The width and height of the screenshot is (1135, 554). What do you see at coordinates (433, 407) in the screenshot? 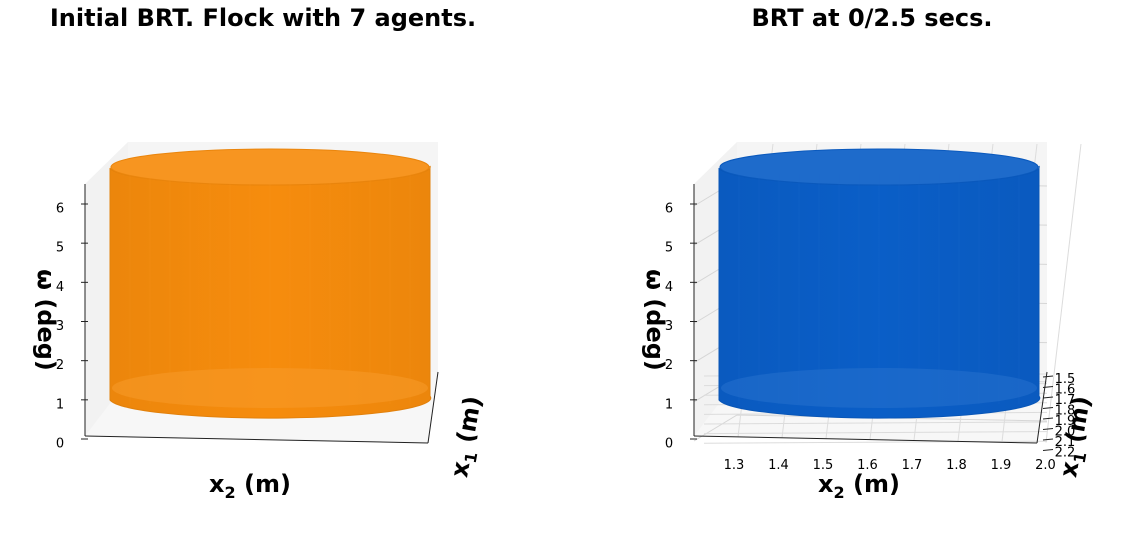
I see `chart-1-y-axis-line` at bounding box center [433, 407].